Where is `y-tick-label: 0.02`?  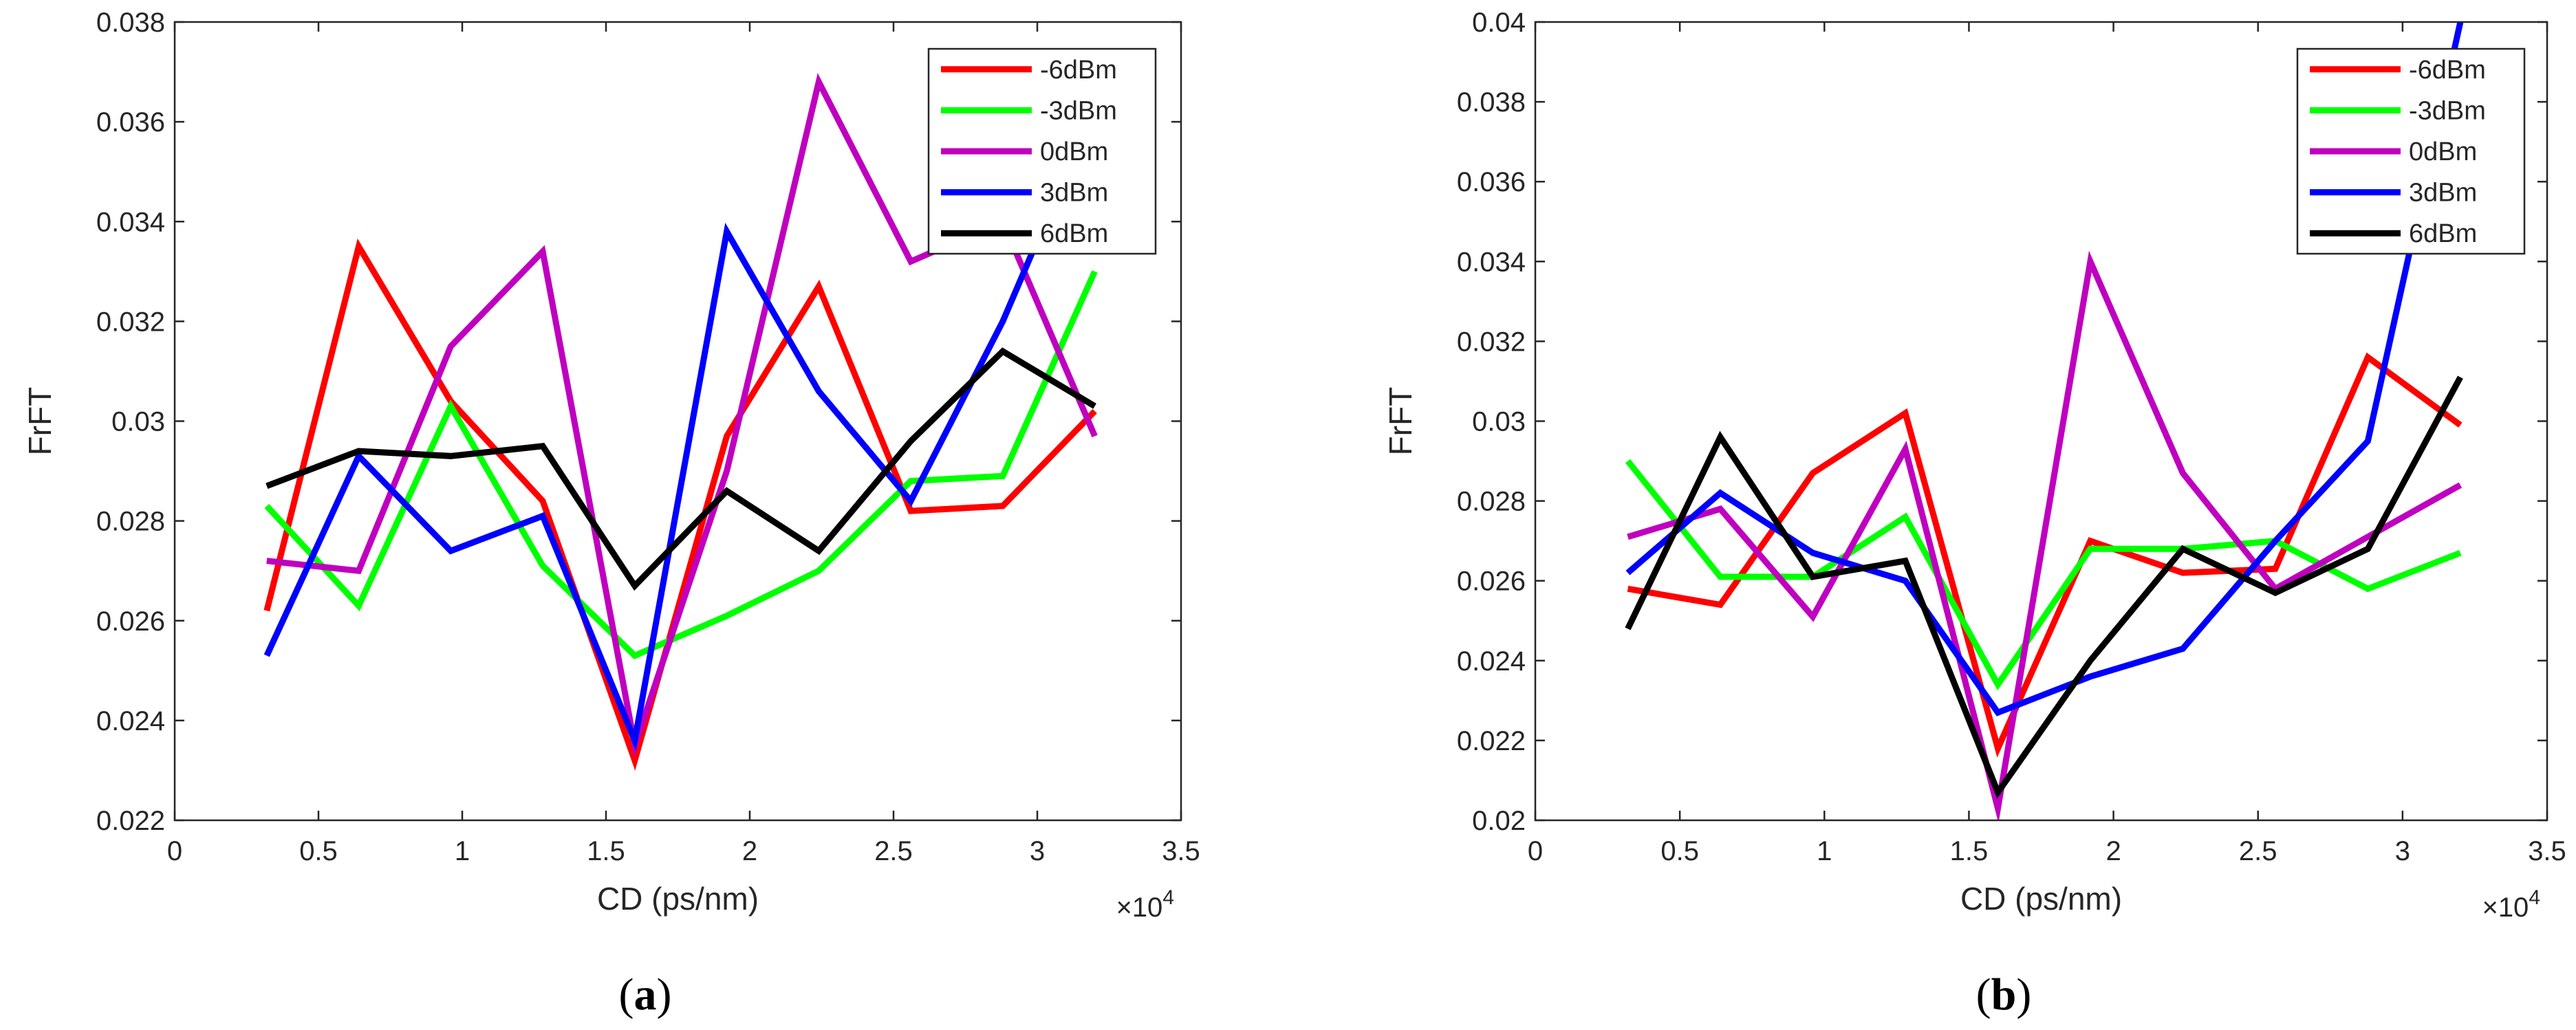 y-tick-label: 0.02 is located at coordinates (1499, 821).